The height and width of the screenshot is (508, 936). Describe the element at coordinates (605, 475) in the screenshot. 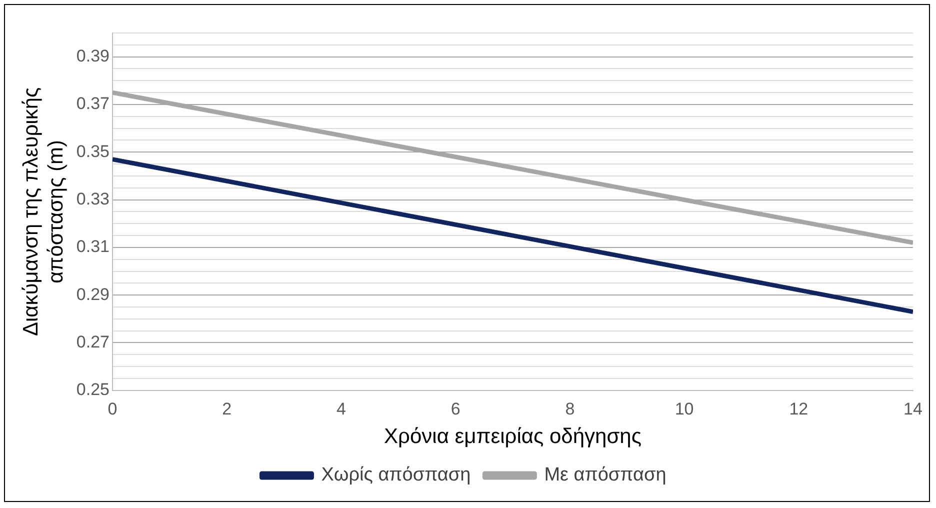

I see `legend-label: Με απόσπαση` at that location.